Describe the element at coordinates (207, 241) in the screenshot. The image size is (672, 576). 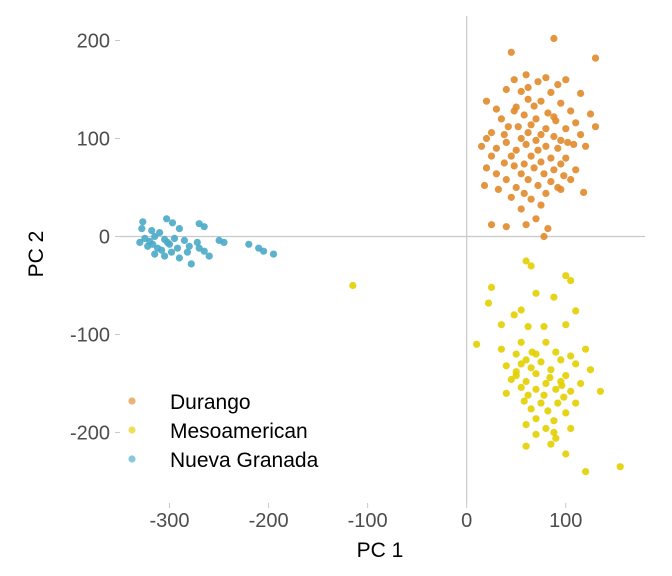
I see `series-nueva-granada` at that location.